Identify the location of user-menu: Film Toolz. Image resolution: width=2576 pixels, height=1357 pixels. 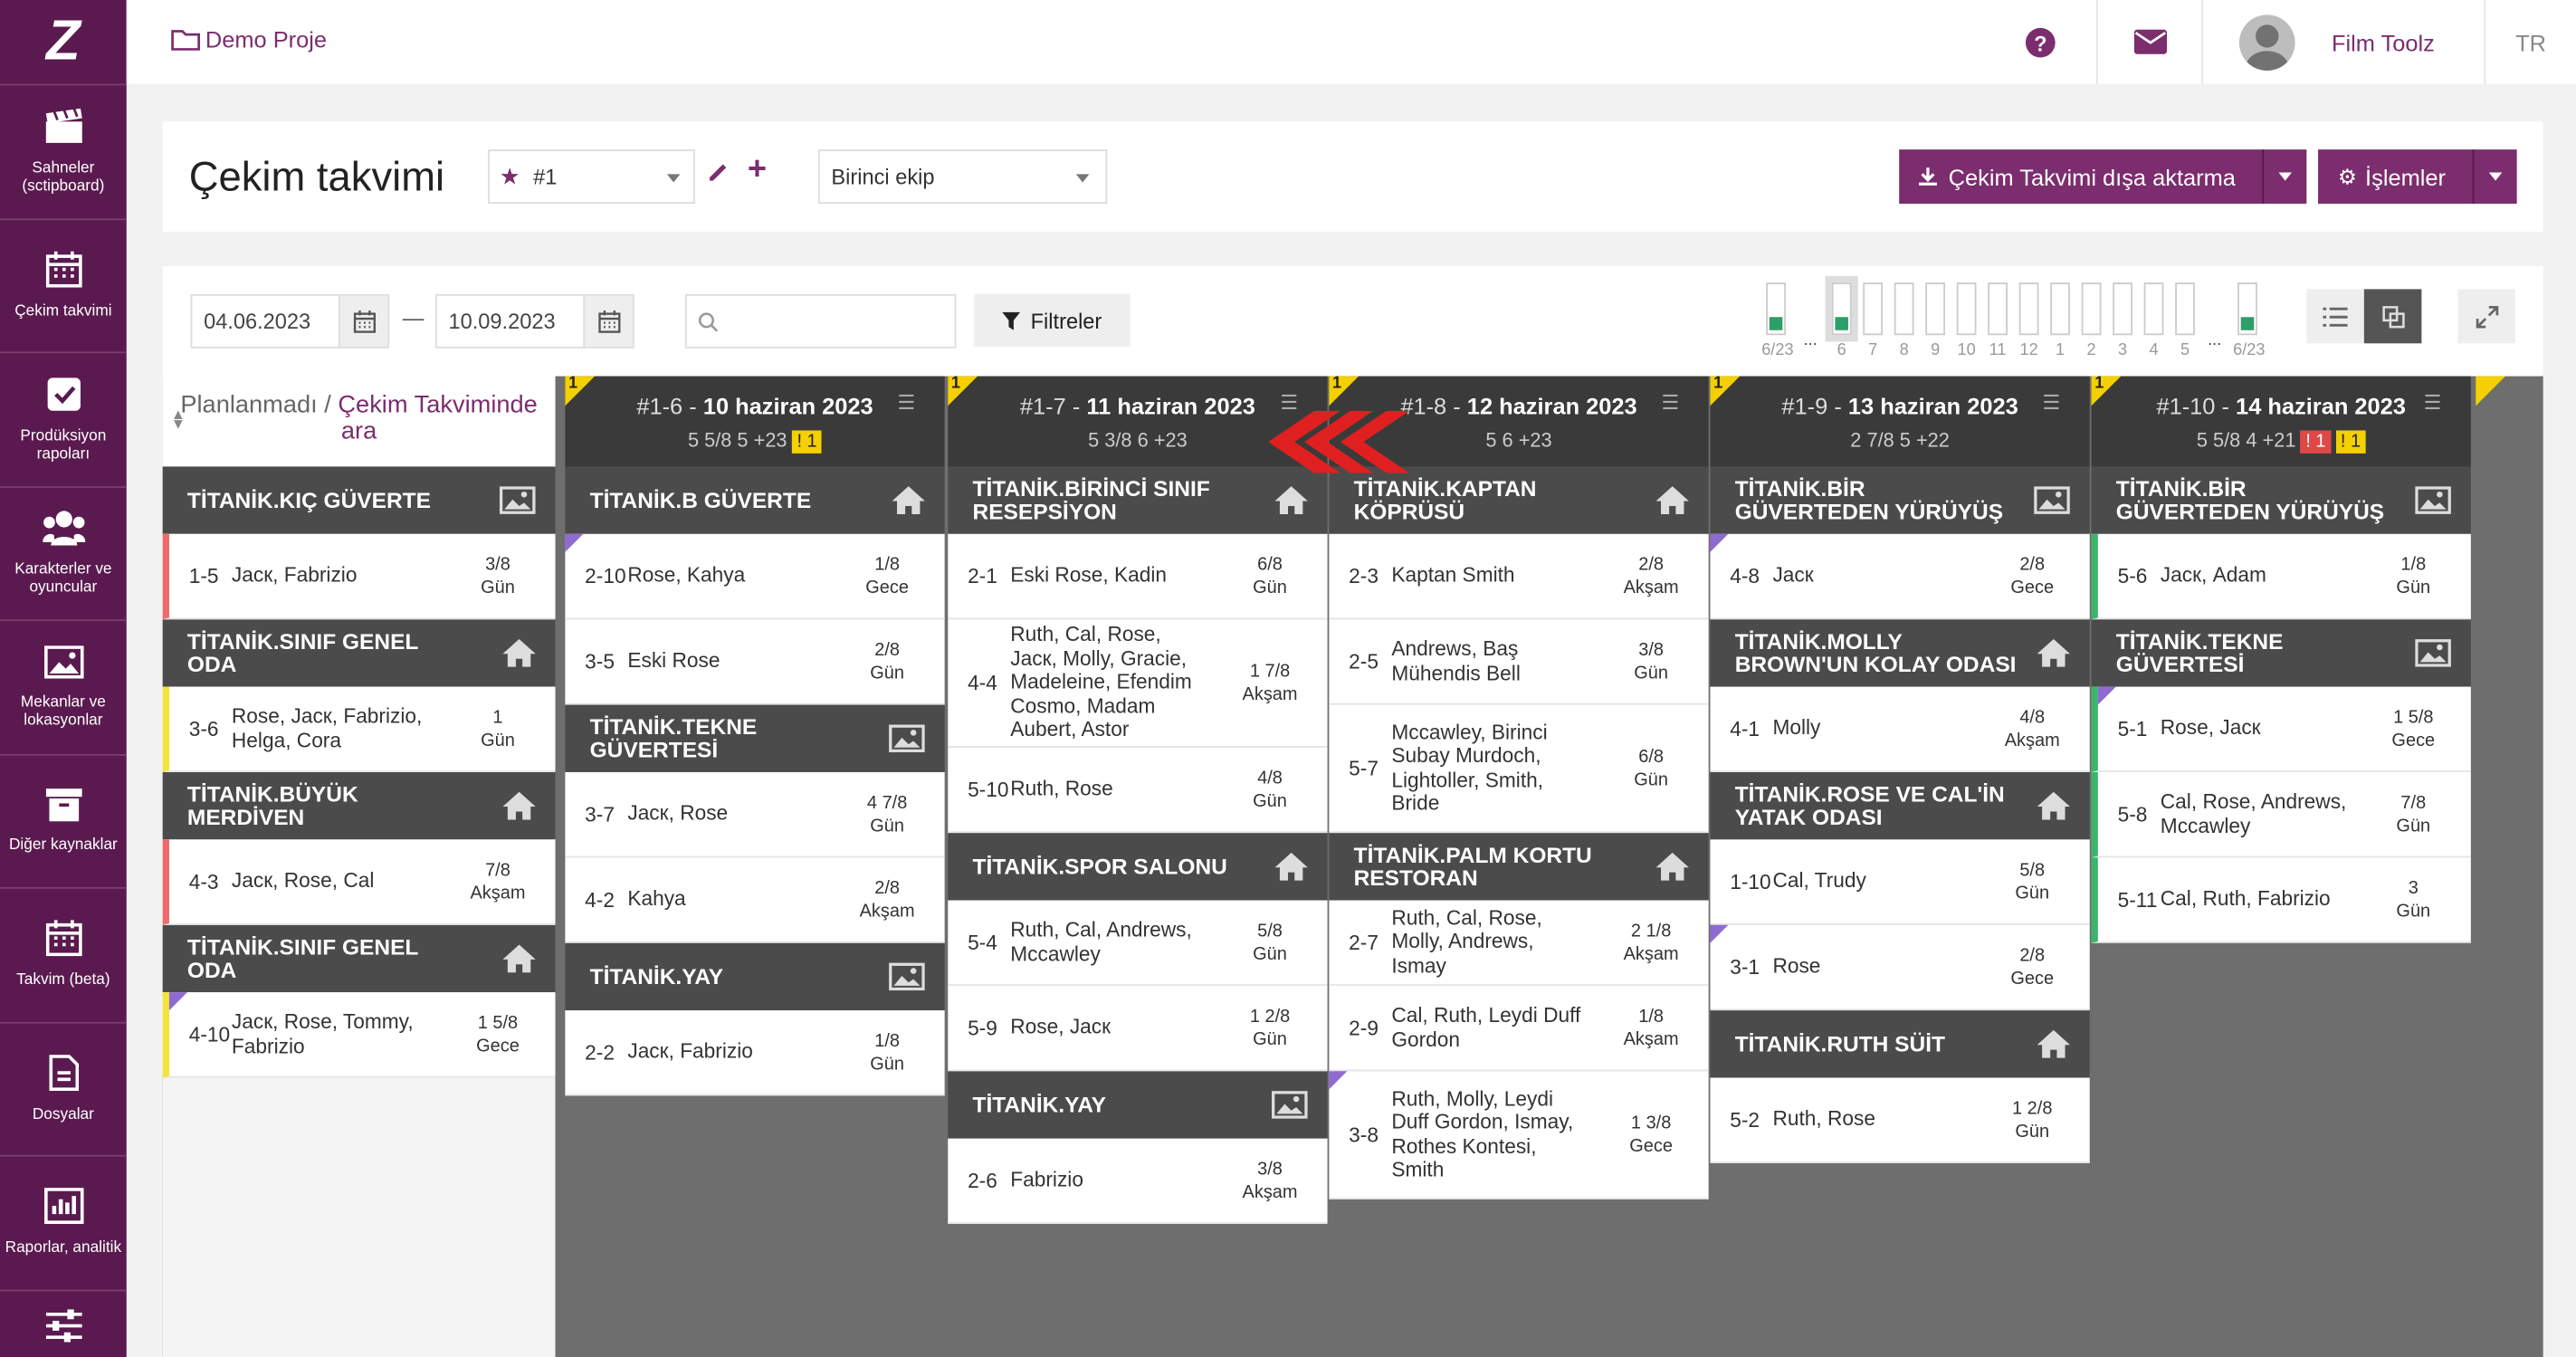
(2343, 42).